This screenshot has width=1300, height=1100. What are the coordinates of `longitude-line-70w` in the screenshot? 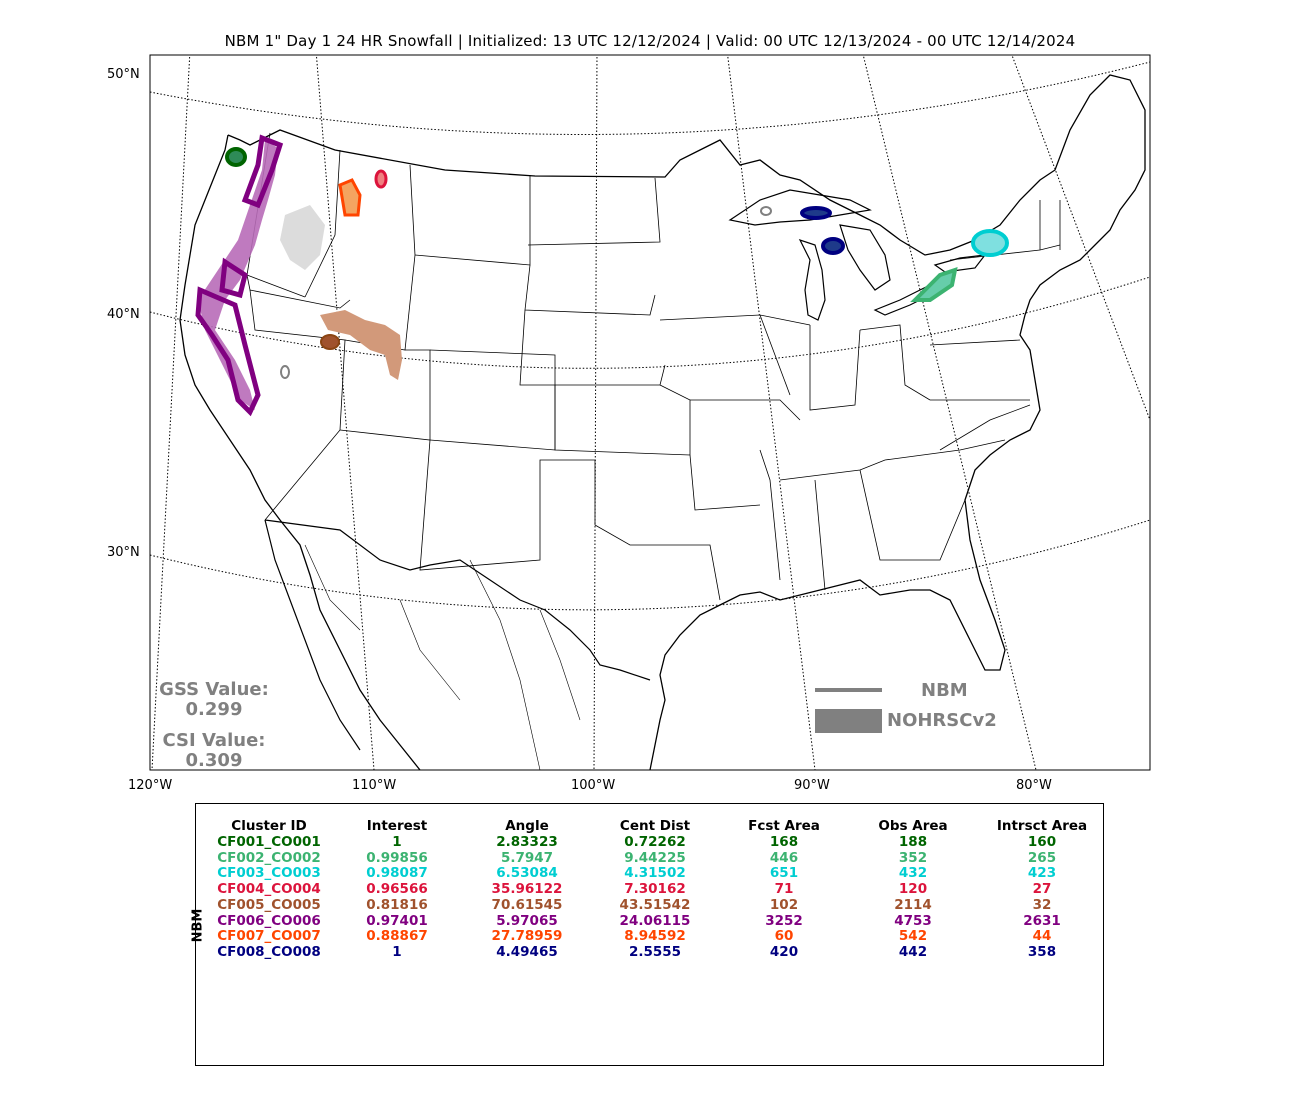 It's located at (1080, 238).